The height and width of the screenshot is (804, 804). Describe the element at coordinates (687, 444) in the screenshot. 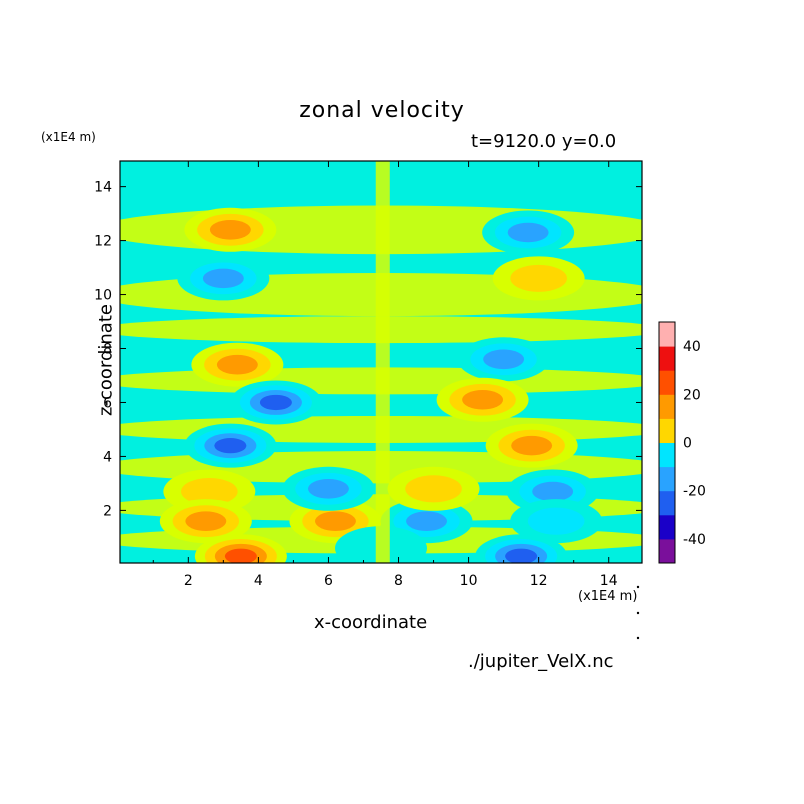

I see `colorbar-tick-label: 0` at that location.